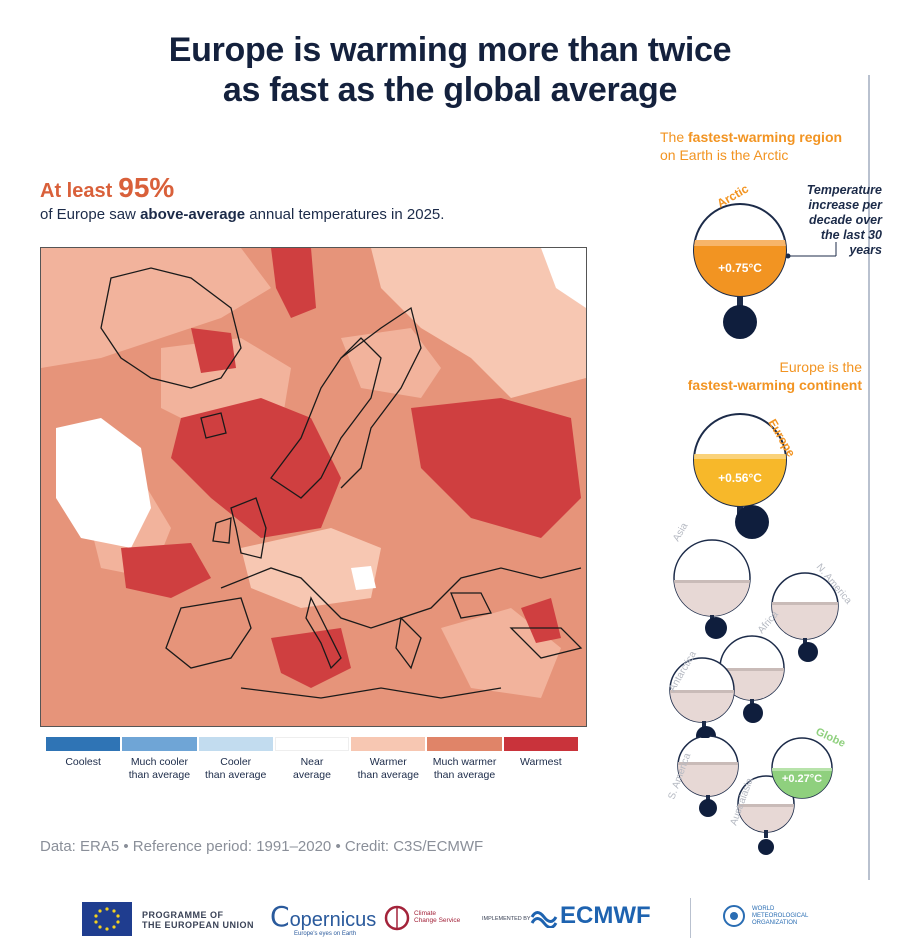 This screenshot has width=900, height=950. What do you see at coordinates (751, 376) in the screenshot?
I see `europe-heading: Europe is the fastest-warming continent` at bounding box center [751, 376].